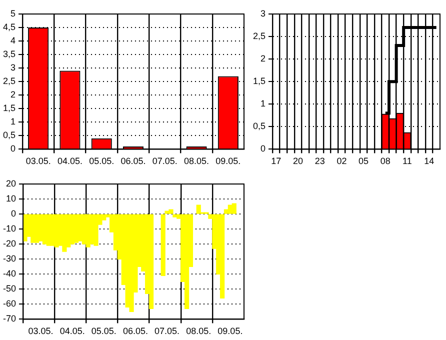 The width and height of the screenshot is (446, 340). I want to click on y-tick-label: -70, so click(9, 319).